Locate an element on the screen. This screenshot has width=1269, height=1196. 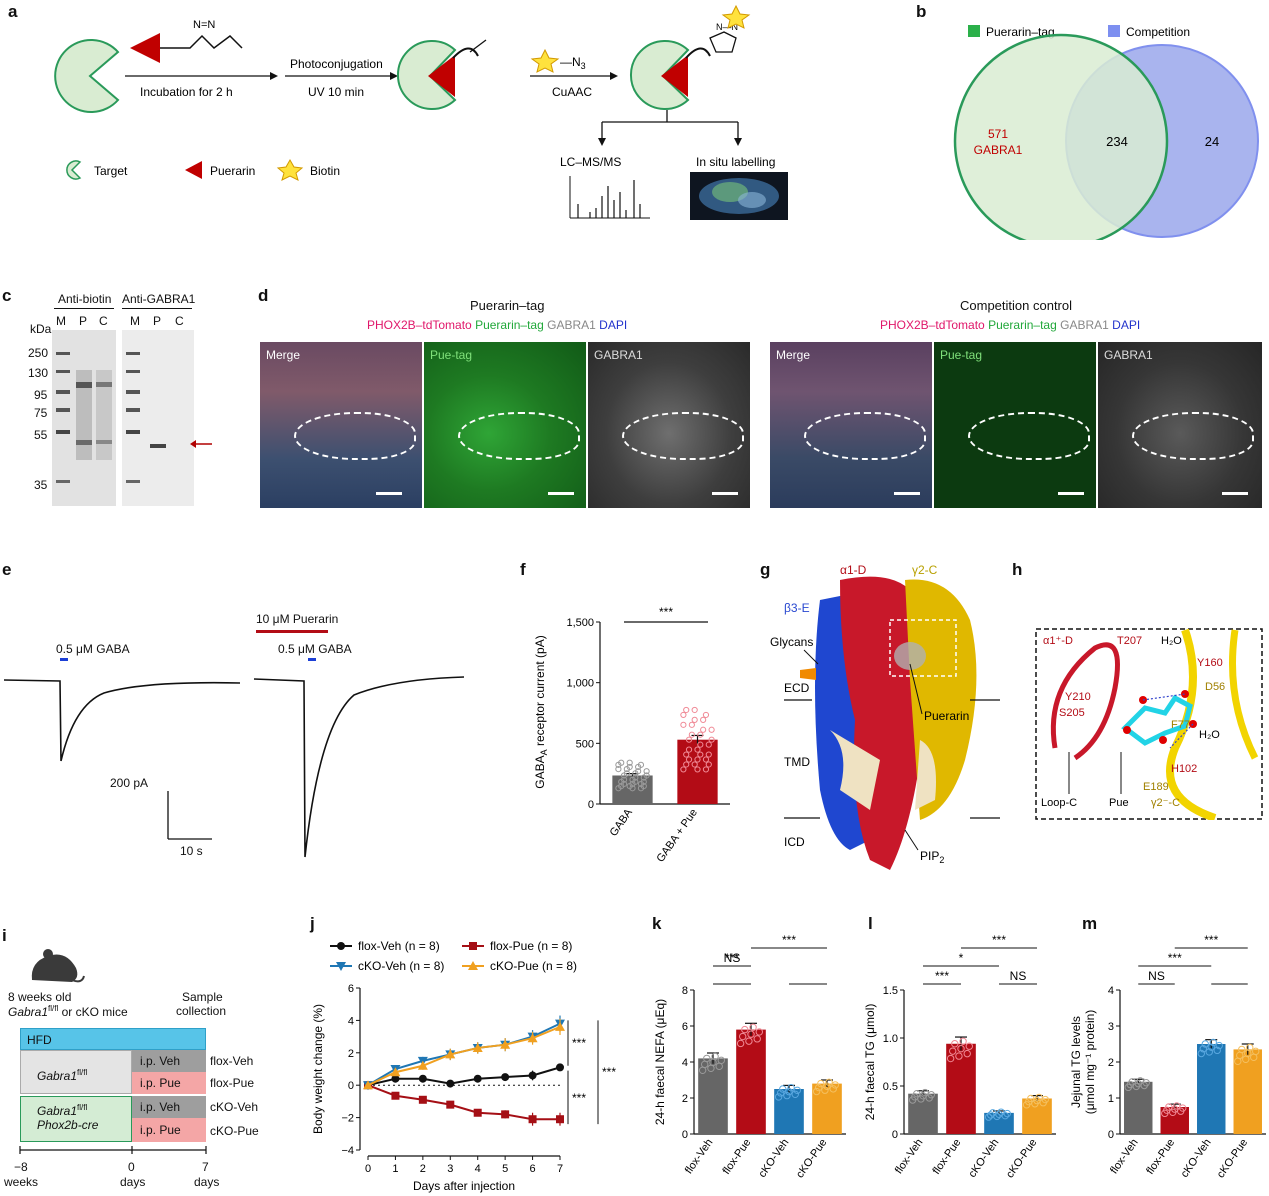
e-scale-y-label: 200 pA is located at coordinates (129, 783).